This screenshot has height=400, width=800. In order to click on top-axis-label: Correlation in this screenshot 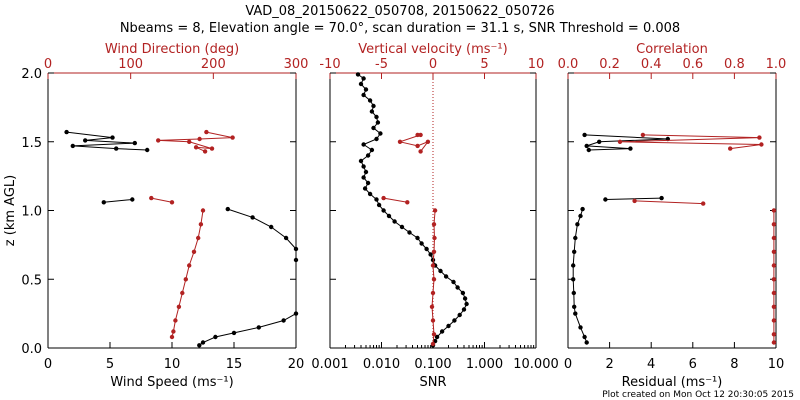, I will do `click(672, 49)`.